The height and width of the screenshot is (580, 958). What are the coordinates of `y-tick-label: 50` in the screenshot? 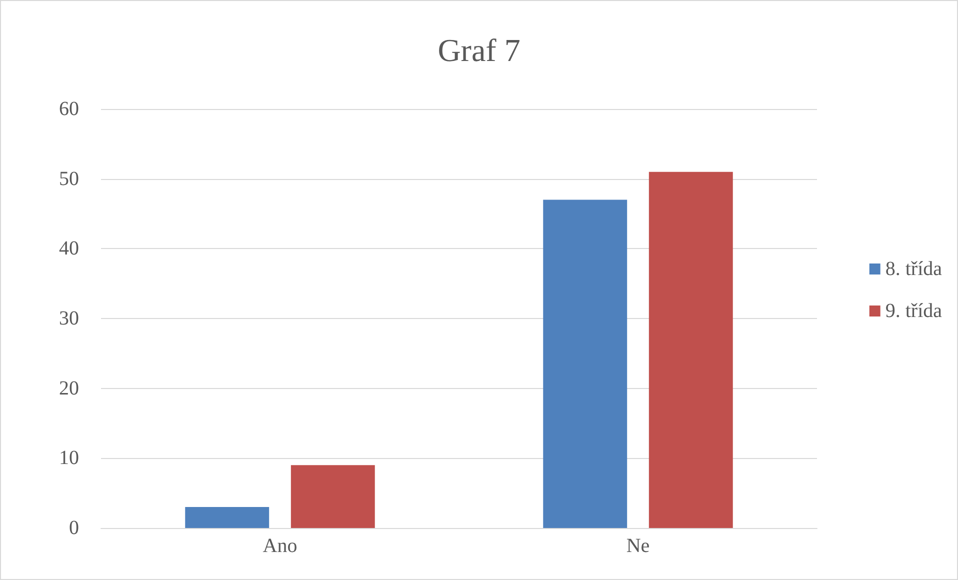 It's located at (69, 179).